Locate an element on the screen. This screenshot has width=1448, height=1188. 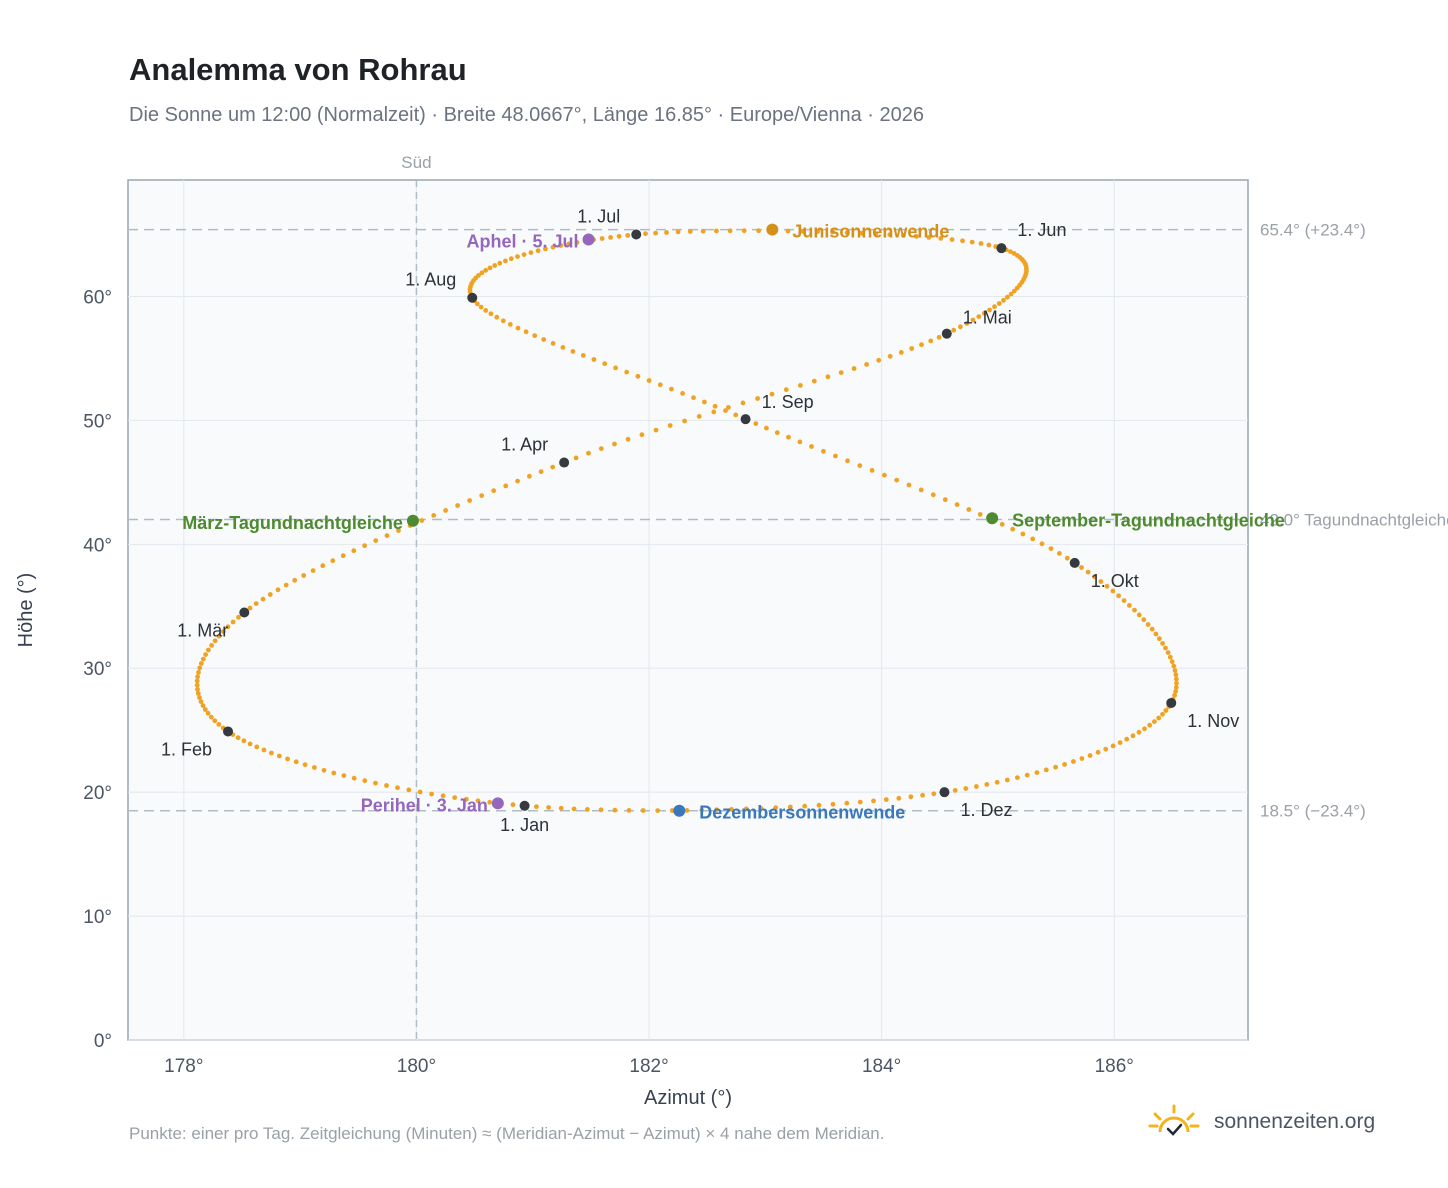
brand: sonnenzeiten.org is located at coordinates (1260, 1122).